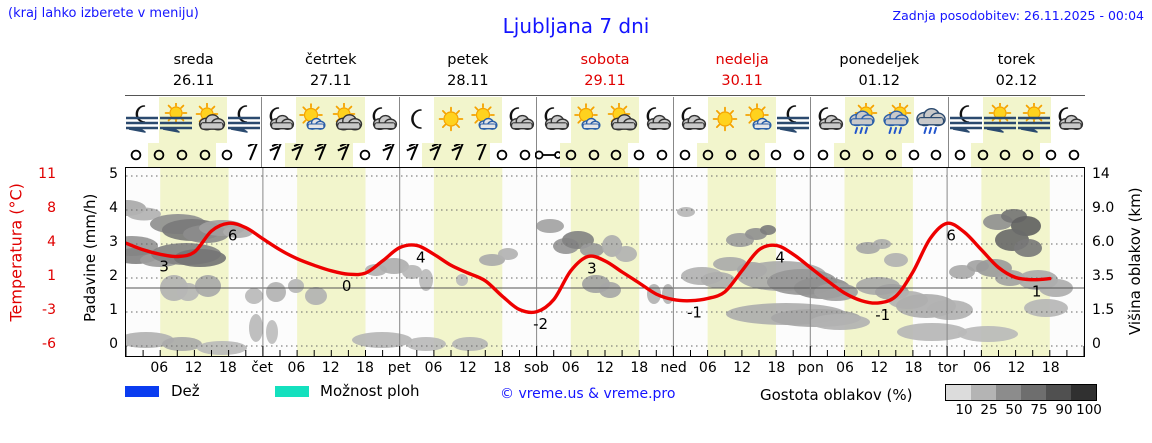 This screenshot has width=1152, height=443. What do you see at coordinates (1089, 410) in the screenshot?
I see `density-tick-5: 100` at bounding box center [1089, 410].